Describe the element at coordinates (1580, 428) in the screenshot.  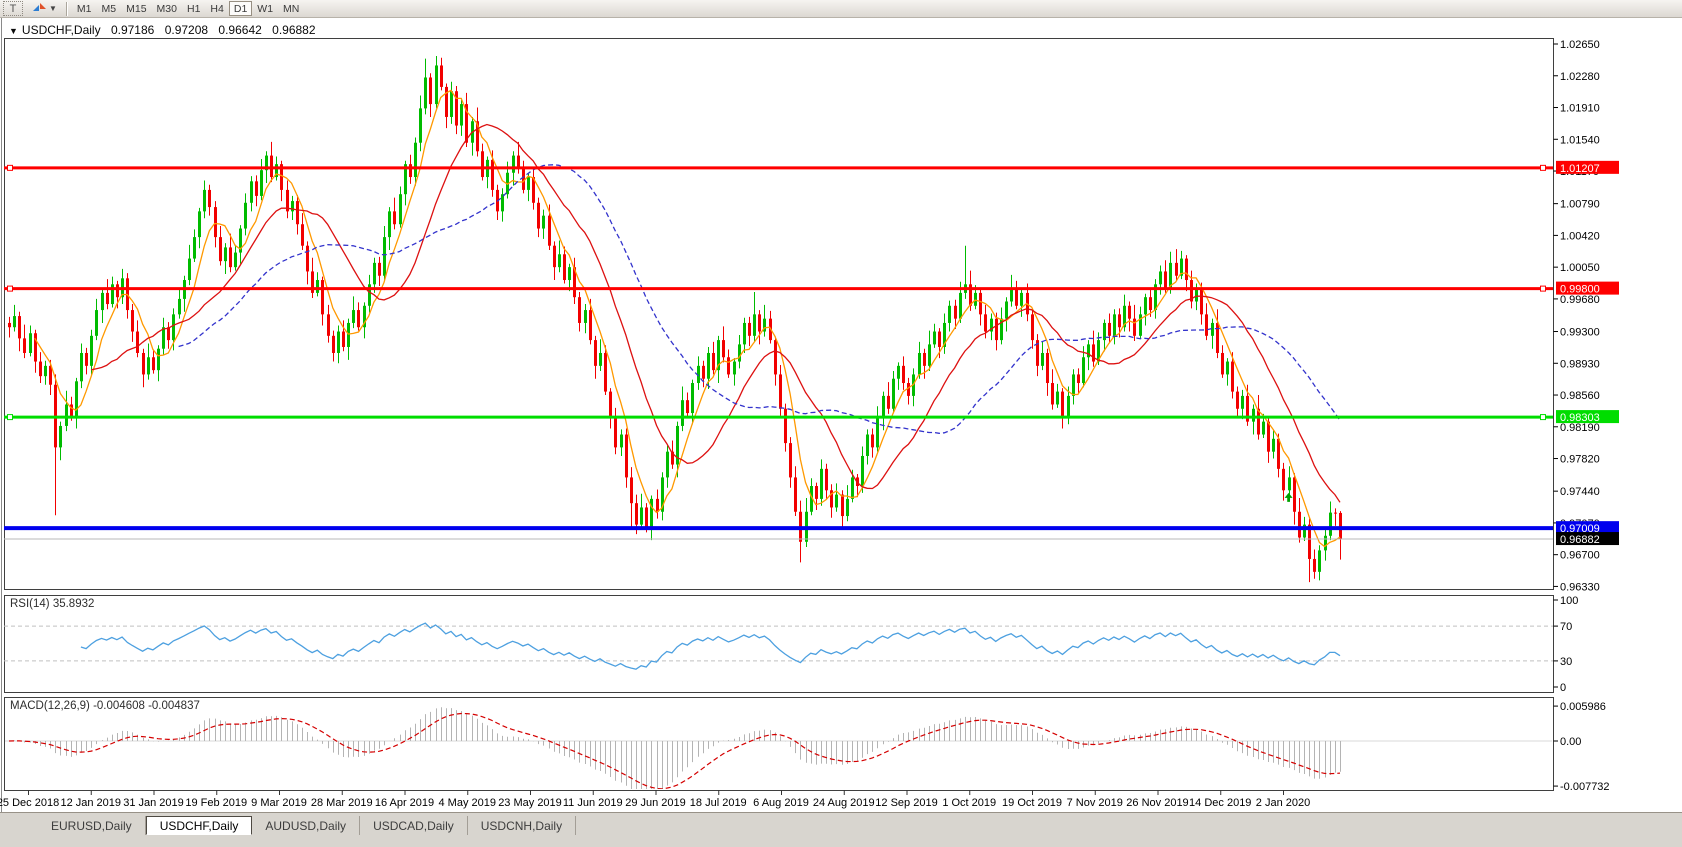
I see `price-tick-label: 0.98190` at that location.